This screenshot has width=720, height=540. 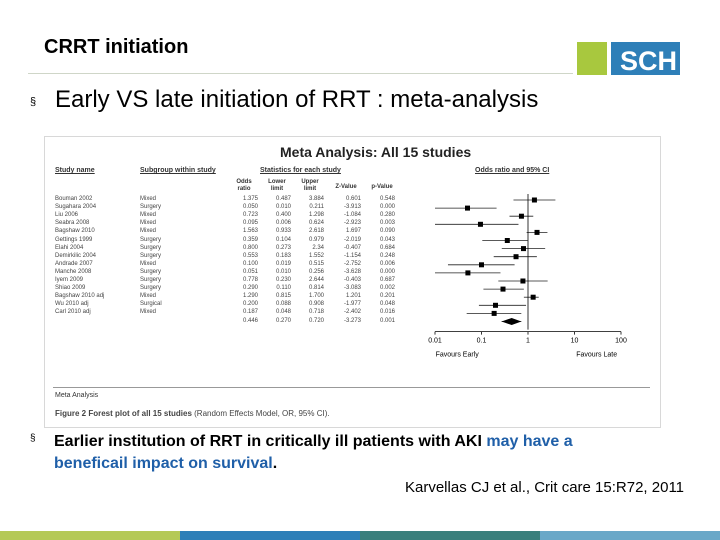 What do you see at coordinates (346, 187) in the screenshot?
I see `subhead-z-value: Z-Value` at bounding box center [346, 187].